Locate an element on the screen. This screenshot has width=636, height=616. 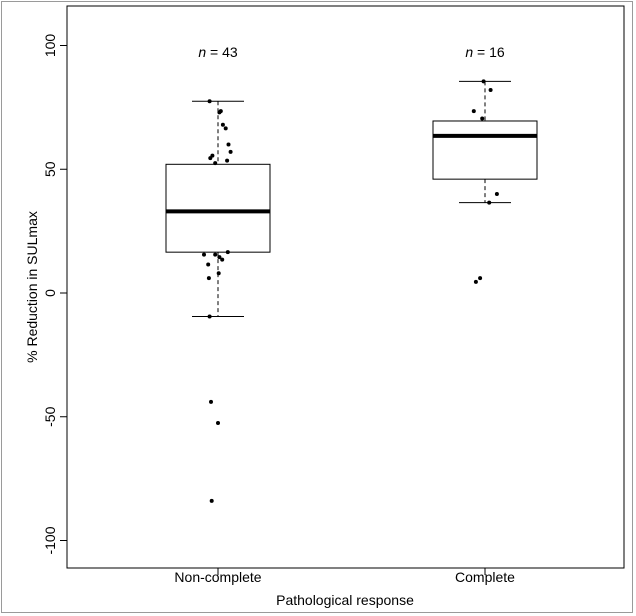
y-axis: -100 -50 0 50 100 is located at coordinates (55, 294).